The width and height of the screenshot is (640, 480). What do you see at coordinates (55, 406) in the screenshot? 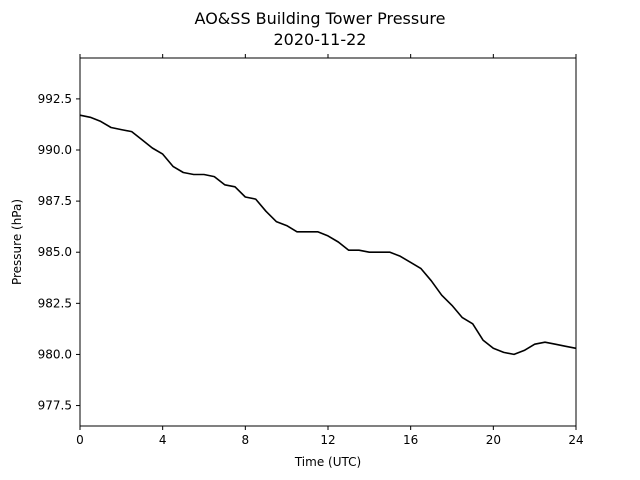
I see `y-tick-label: 977.5` at bounding box center [55, 406].